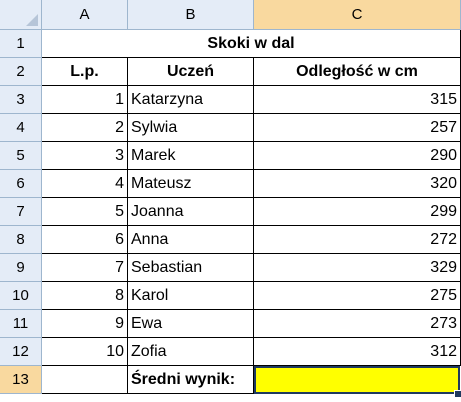 Image resolution: width=461 pixels, height=402 pixels. What do you see at coordinates (357, 72) in the screenshot?
I see `header-distance: Odległość w cm` at bounding box center [357, 72].